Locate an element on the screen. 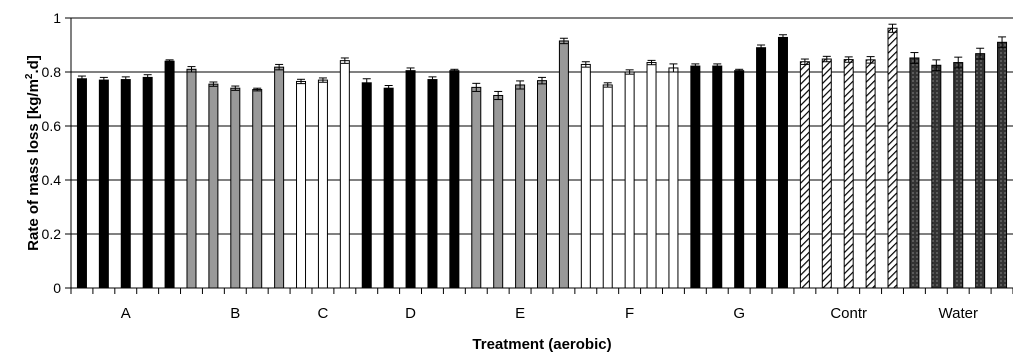  y-axis-title: Rate of mass loss [kg/m2.d] is located at coordinates (33, 153).